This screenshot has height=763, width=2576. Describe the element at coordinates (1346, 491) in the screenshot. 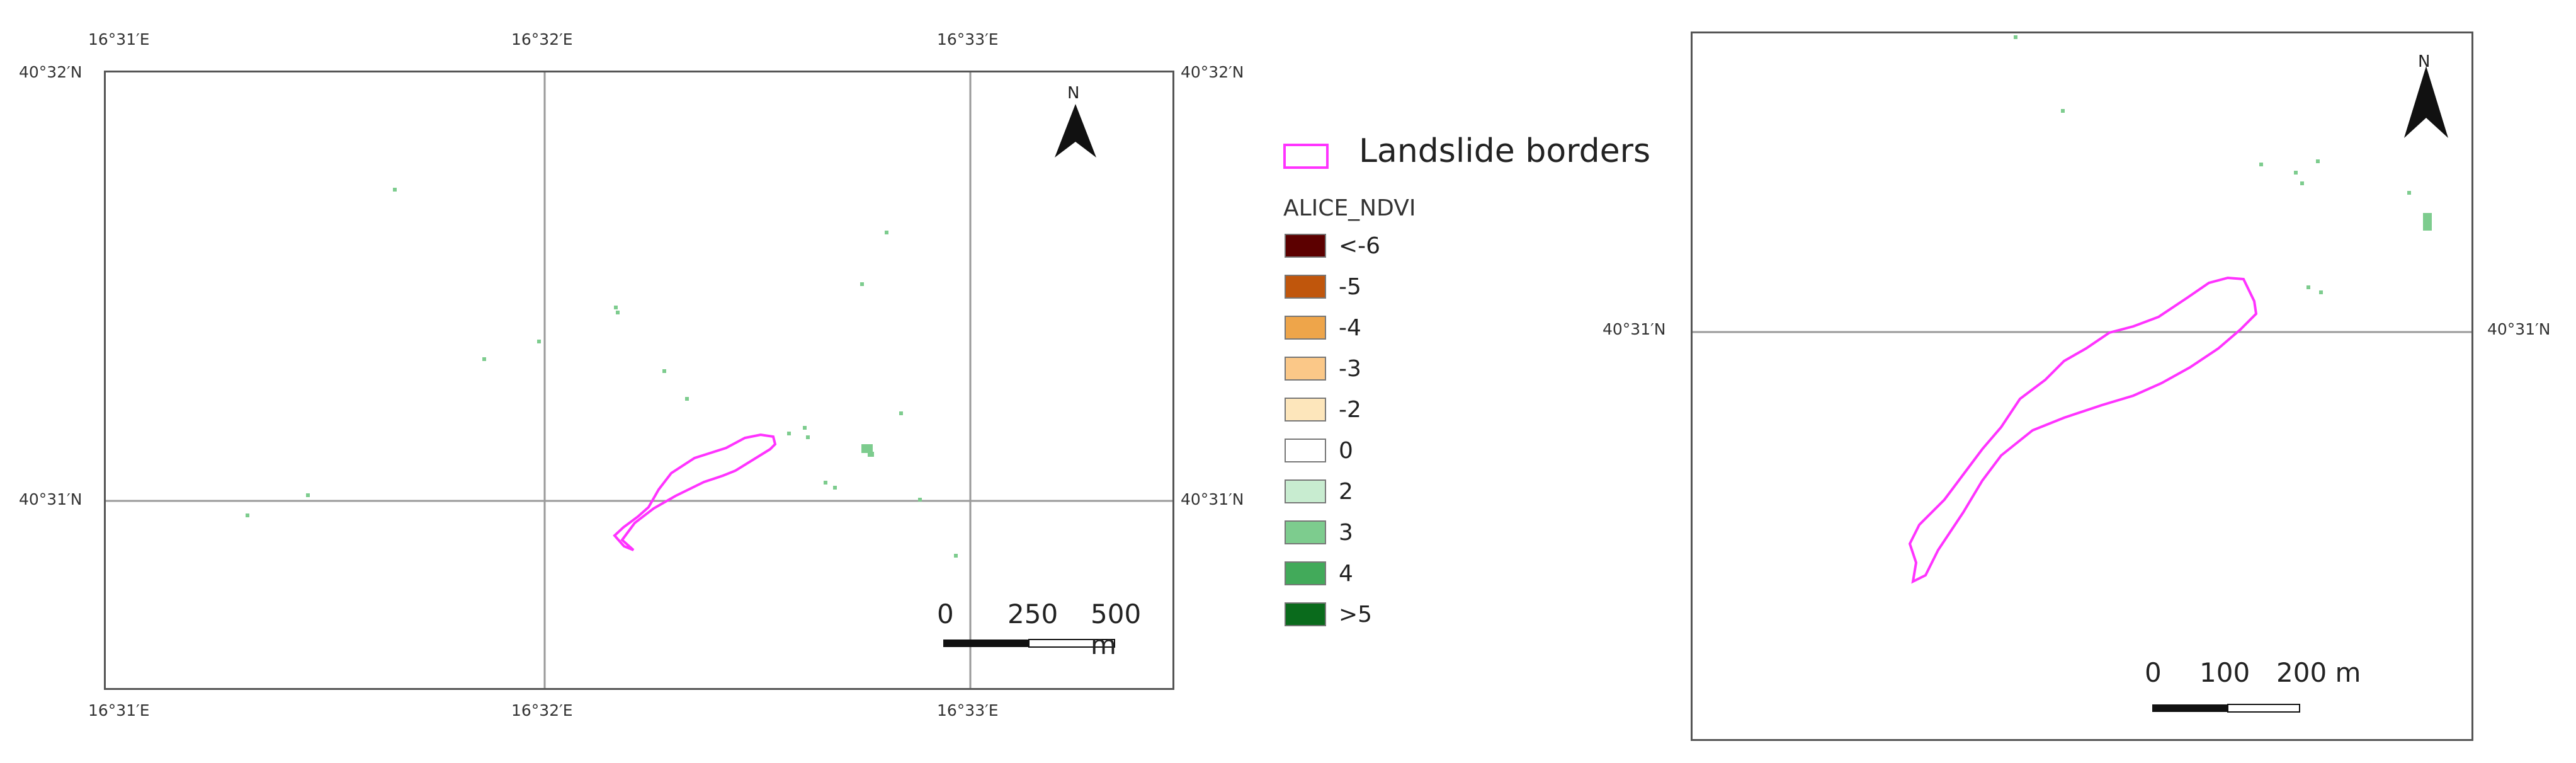

I see `legend-class-label: 2` at that location.